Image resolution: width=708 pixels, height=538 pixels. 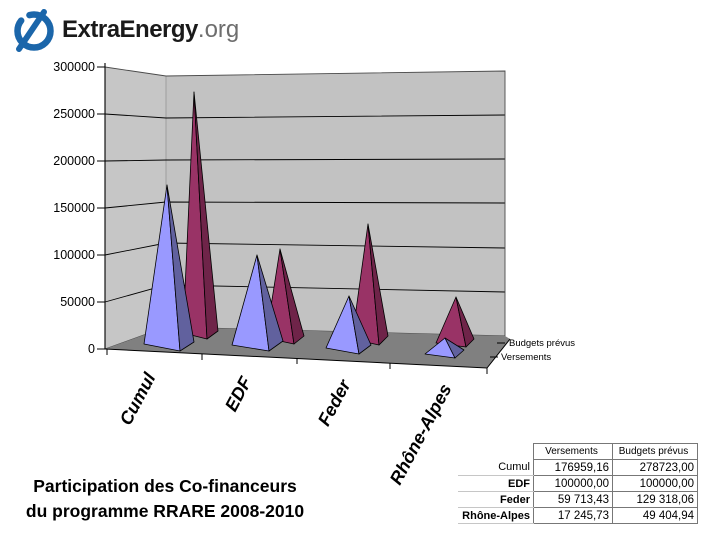 I want to click on row-label-feder: Feder, so click(x=496, y=499).